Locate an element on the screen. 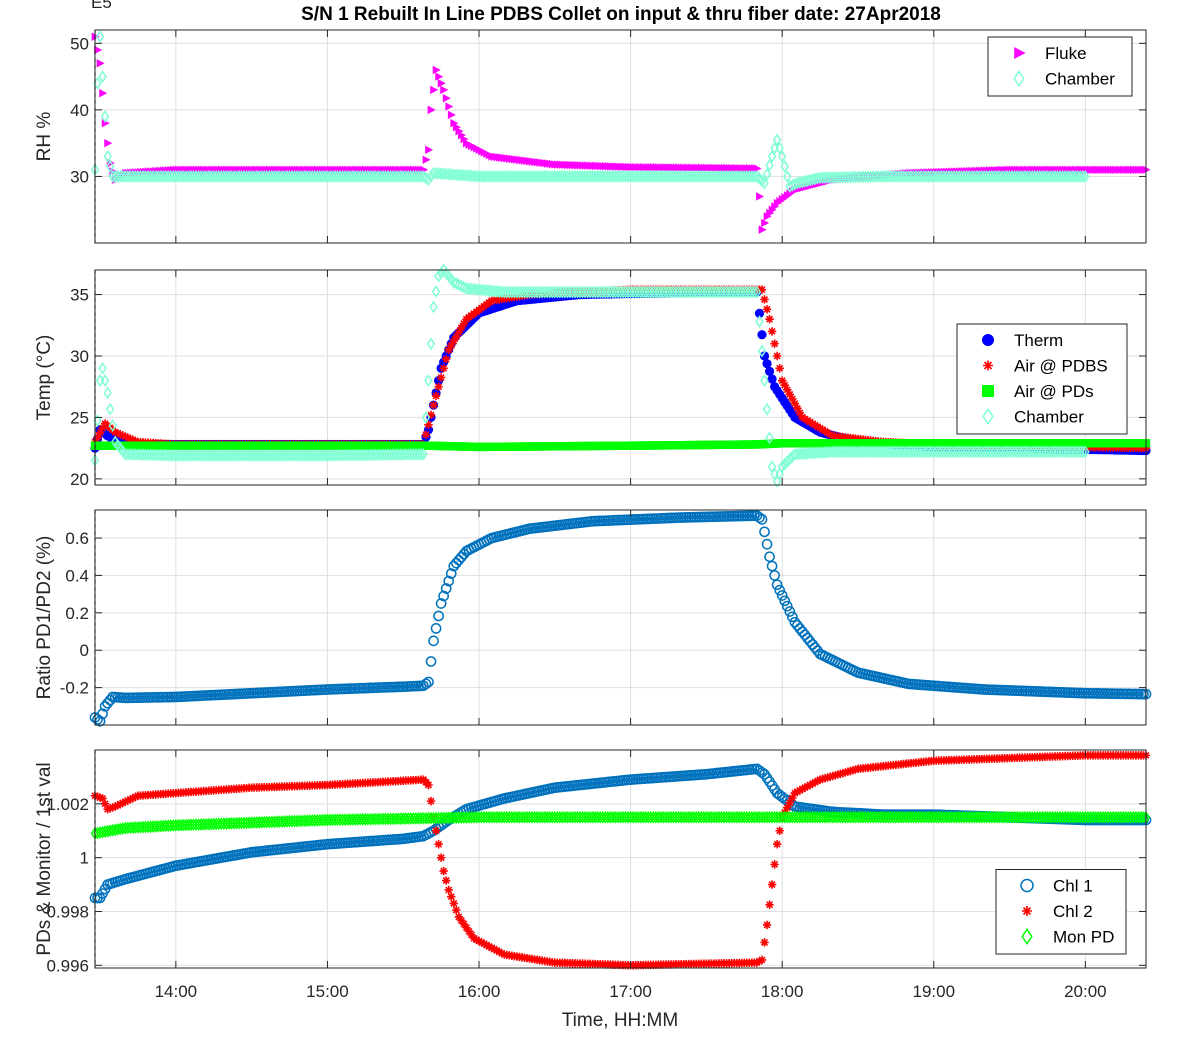 The width and height of the screenshot is (1200, 1050). legend-box is located at coordinates (1061, 912).